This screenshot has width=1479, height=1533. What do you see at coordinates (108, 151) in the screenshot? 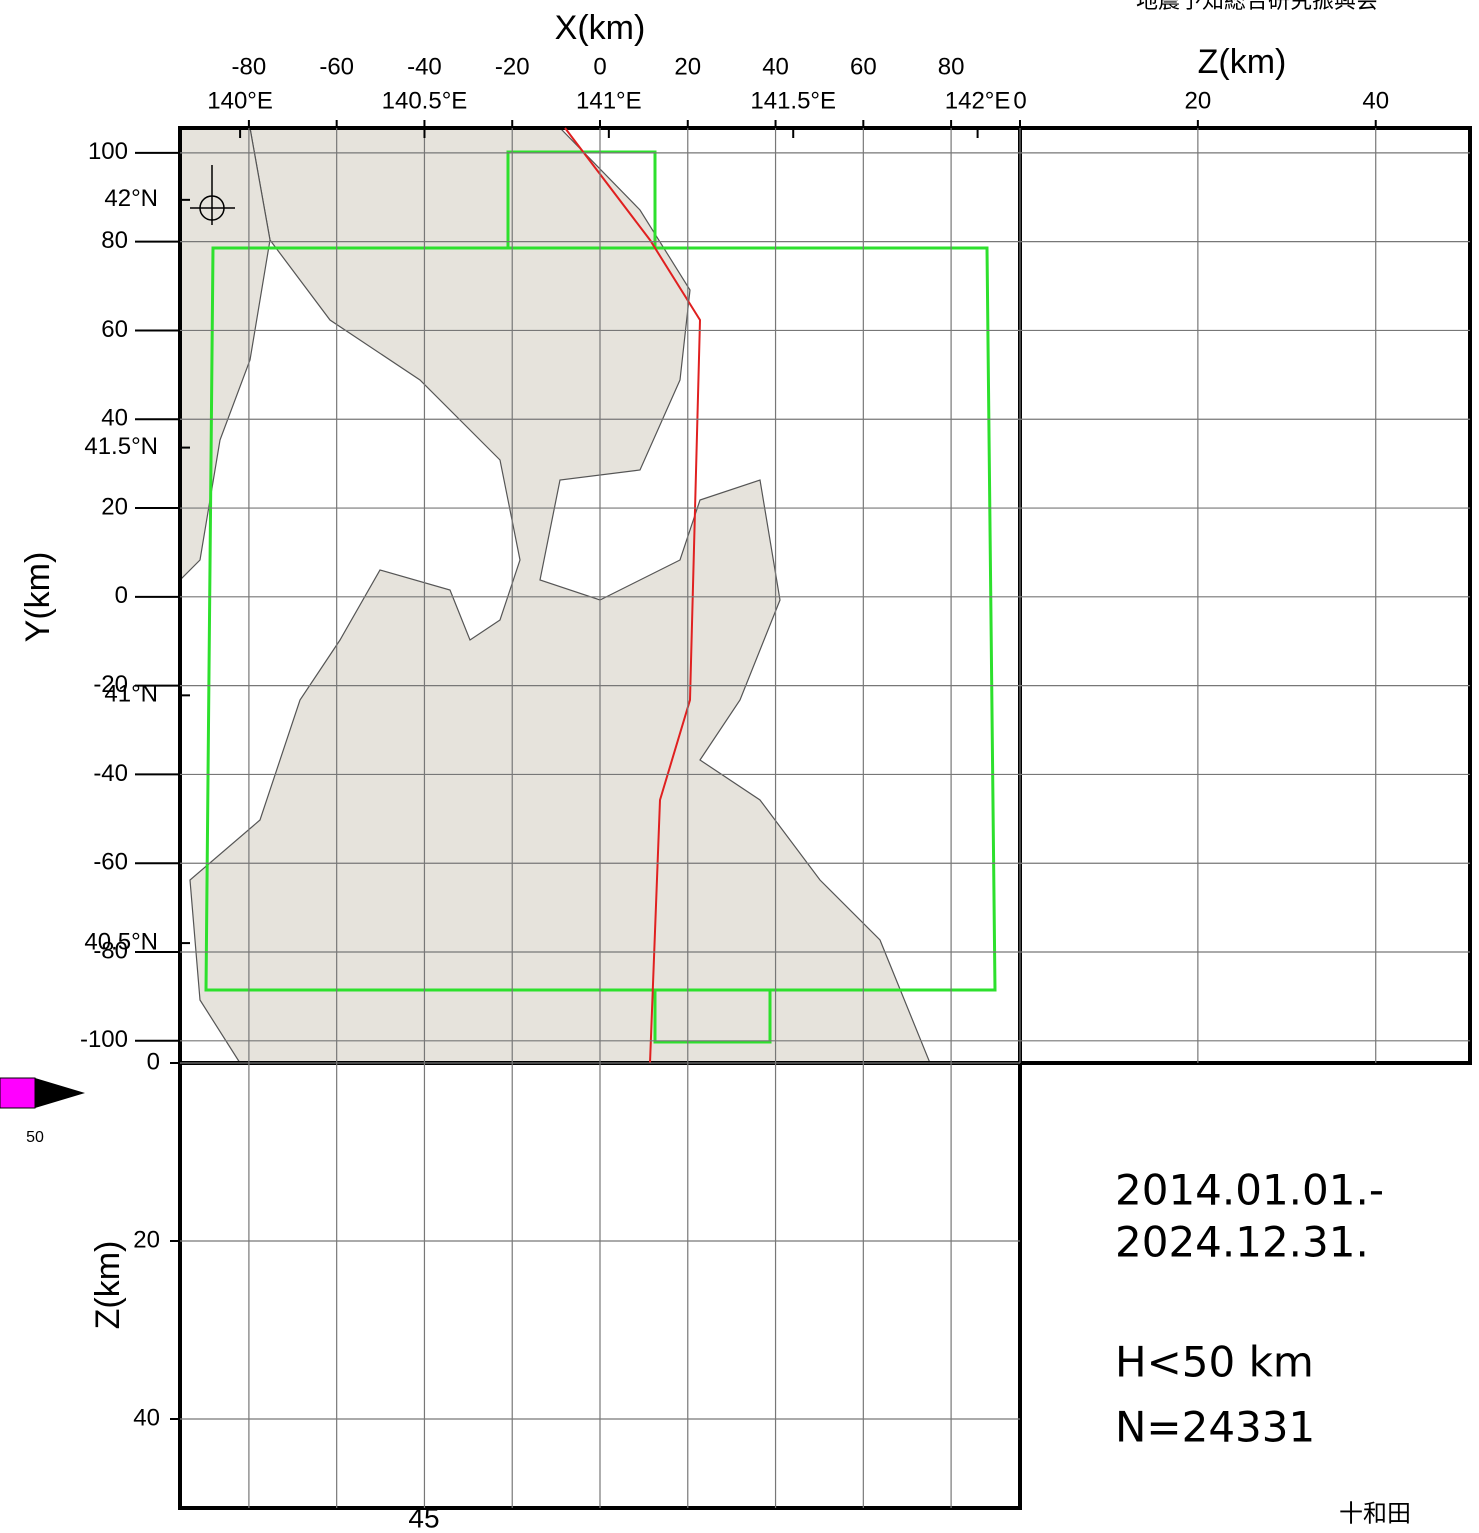
I see `y-tick-label: 100` at bounding box center [108, 151].